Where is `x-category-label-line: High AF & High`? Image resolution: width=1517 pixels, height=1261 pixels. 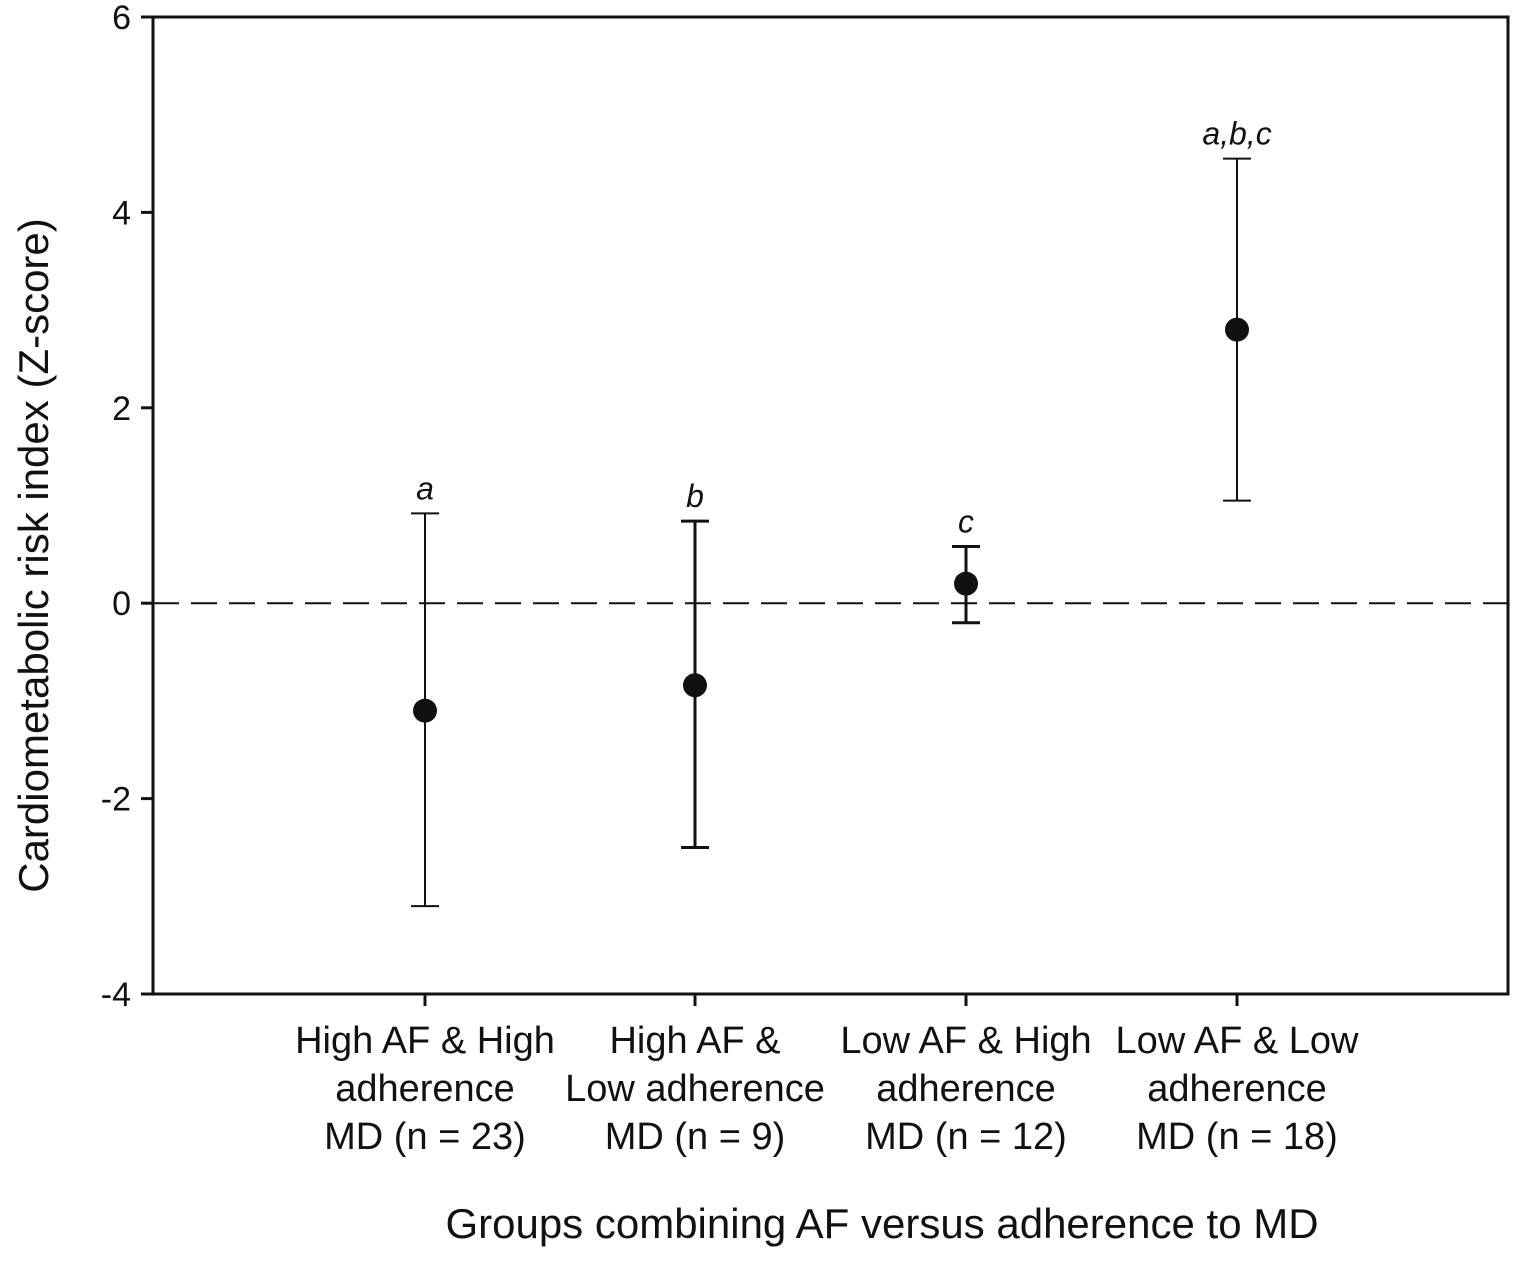
x-category-label-line: High AF & High is located at coordinates (425, 1041).